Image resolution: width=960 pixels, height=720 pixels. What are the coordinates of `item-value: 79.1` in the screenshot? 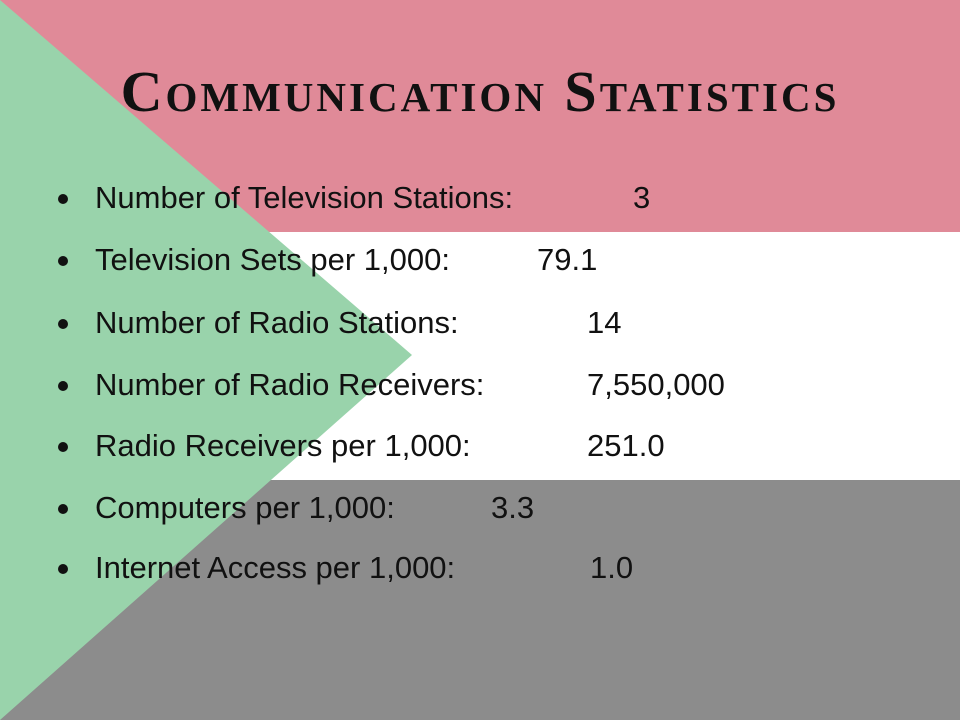 It's located at (567, 259).